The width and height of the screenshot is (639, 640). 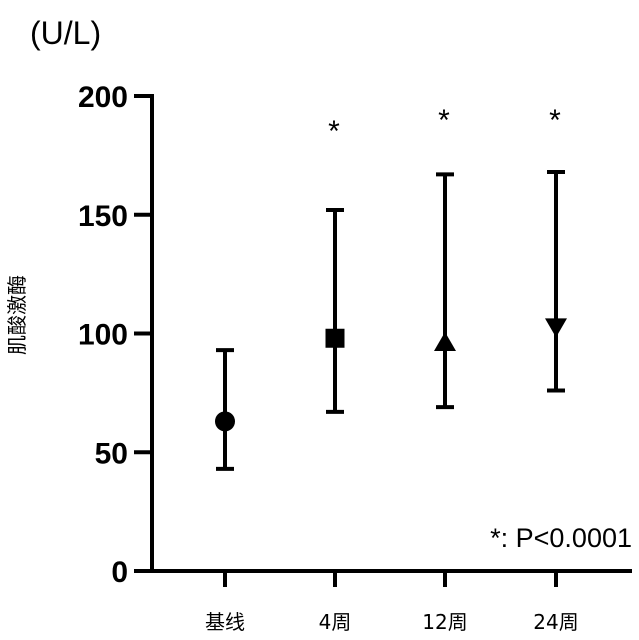 I want to click on unit-label: (U/L), so click(x=65, y=33).